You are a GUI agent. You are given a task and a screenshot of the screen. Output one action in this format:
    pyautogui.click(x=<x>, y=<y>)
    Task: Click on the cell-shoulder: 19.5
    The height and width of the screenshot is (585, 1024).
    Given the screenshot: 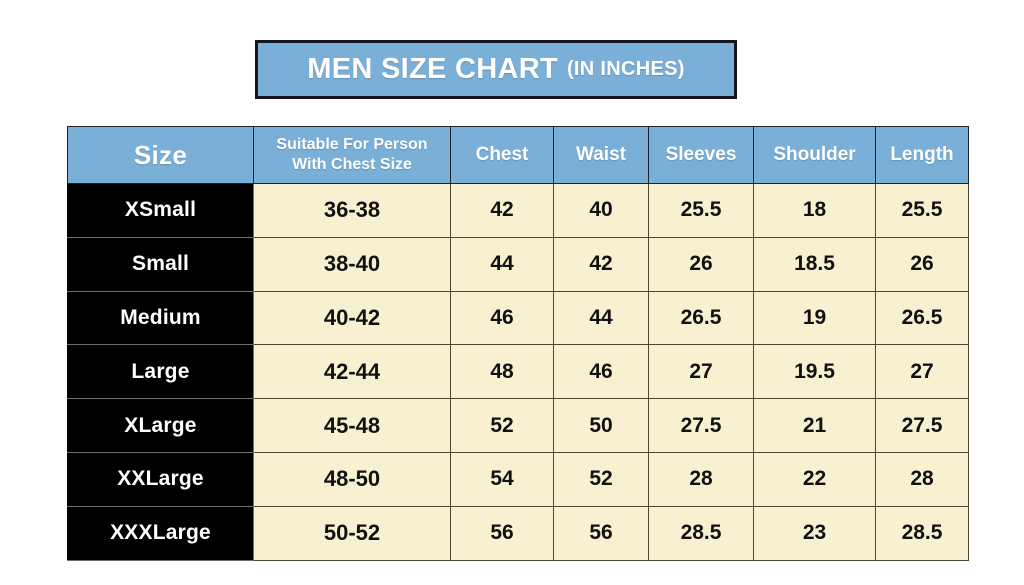 What is the action you would take?
    pyautogui.click(x=814, y=372)
    